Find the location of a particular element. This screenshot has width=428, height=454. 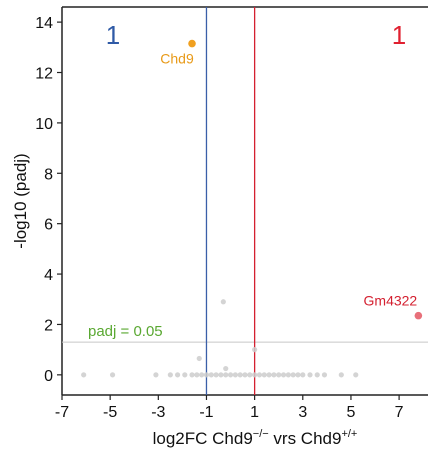

count-label-up: 1 is located at coordinates (399, 35).